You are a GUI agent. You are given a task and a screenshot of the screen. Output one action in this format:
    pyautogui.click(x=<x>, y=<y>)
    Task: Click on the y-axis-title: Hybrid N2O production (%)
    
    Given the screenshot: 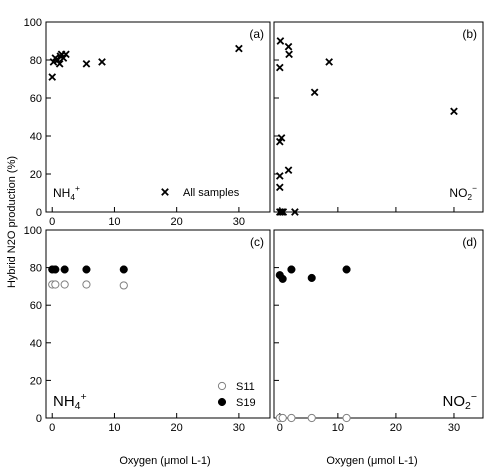 What is the action you would take?
    pyautogui.click(x=12, y=222)
    